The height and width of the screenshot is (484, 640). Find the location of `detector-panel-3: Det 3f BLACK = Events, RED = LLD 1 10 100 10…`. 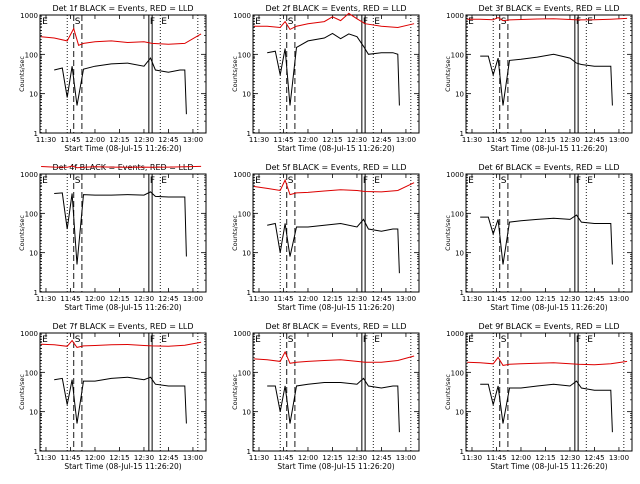

detector-panel-3: Det 3f BLACK = Events, RED = LLD 1 10 100 10… is located at coordinates (538, 78).